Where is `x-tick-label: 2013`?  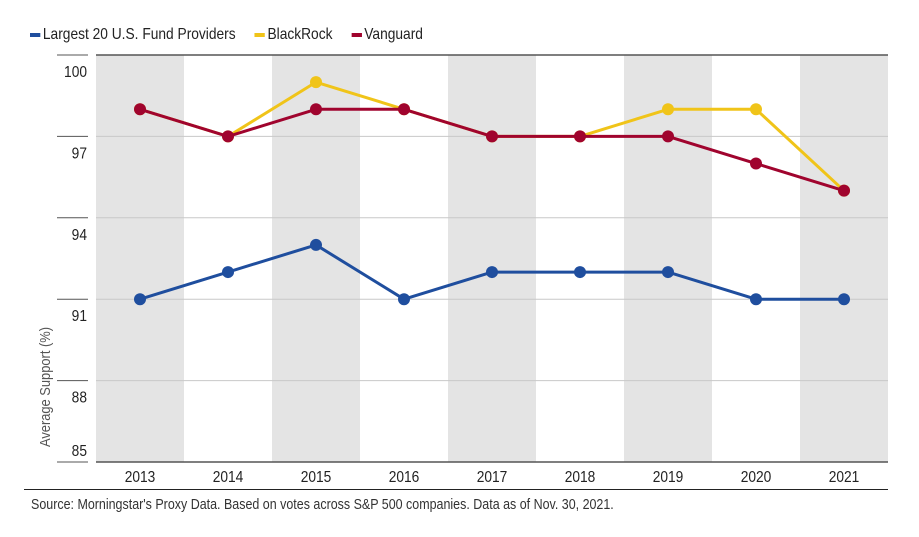
x-tick-label: 2013 is located at coordinates (140, 477).